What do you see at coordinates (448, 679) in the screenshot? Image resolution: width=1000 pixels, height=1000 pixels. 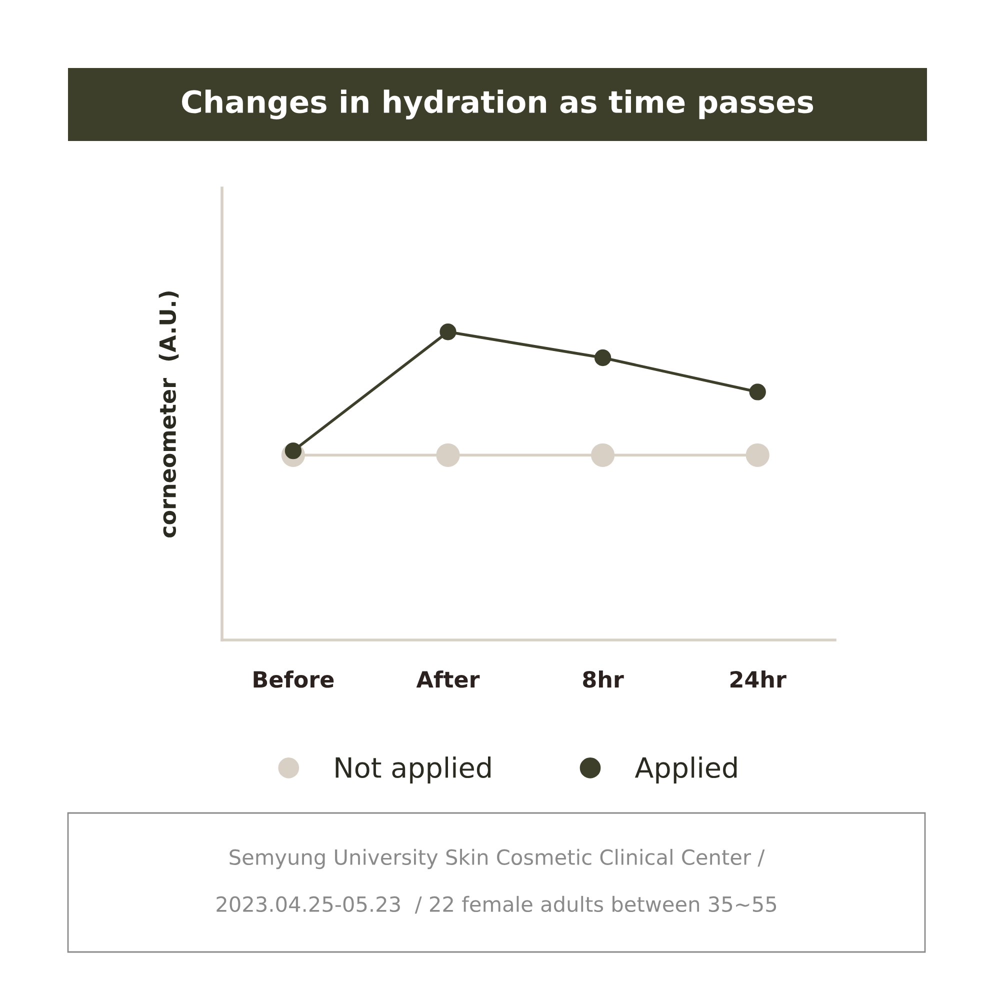 I see `x-tick-label: After` at bounding box center [448, 679].